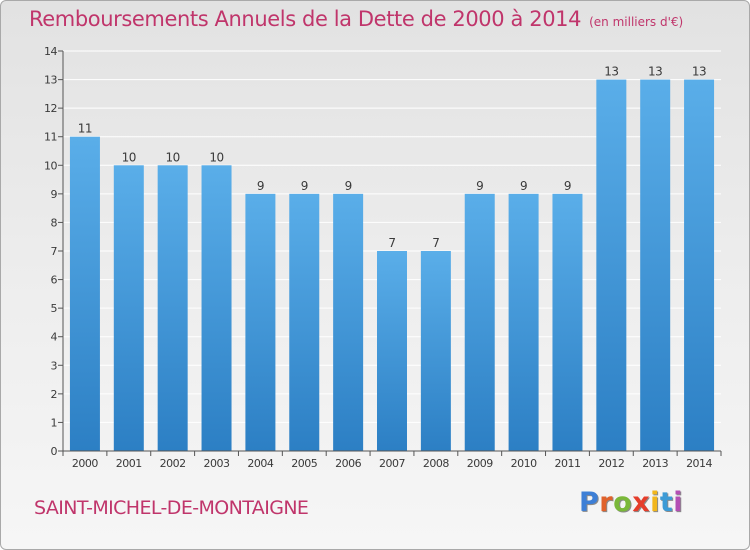 This screenshot has width=750, height=550. I want to click on x-tick-label: 2013, so click(655, 463).